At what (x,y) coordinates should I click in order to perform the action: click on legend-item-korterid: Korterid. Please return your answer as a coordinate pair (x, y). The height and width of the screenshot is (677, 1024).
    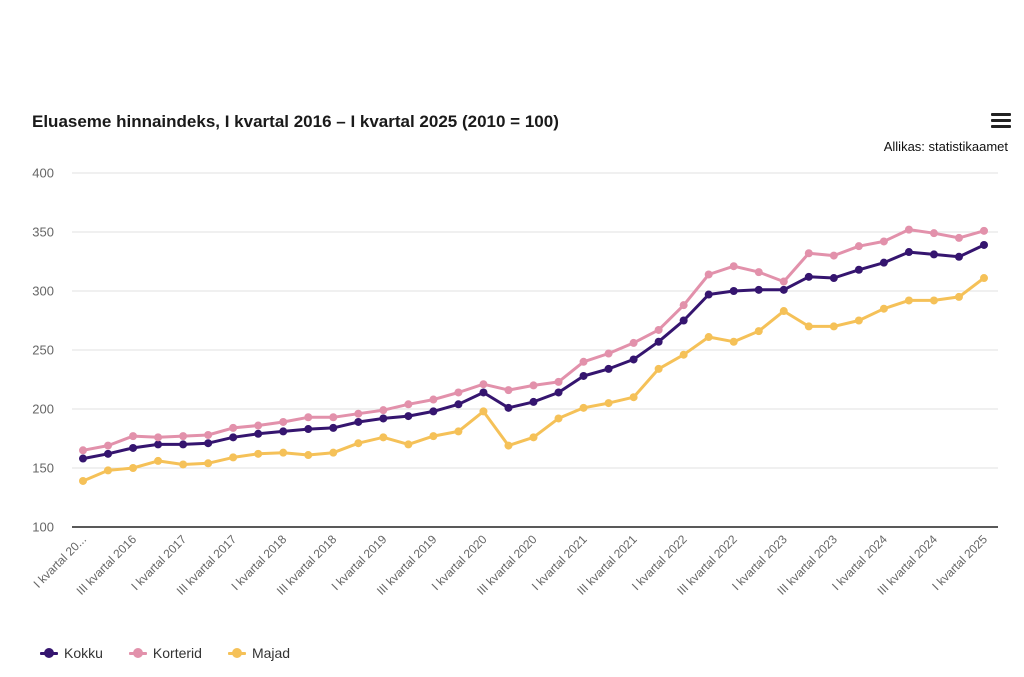
    Looking at the image, I should click on (165, 653).